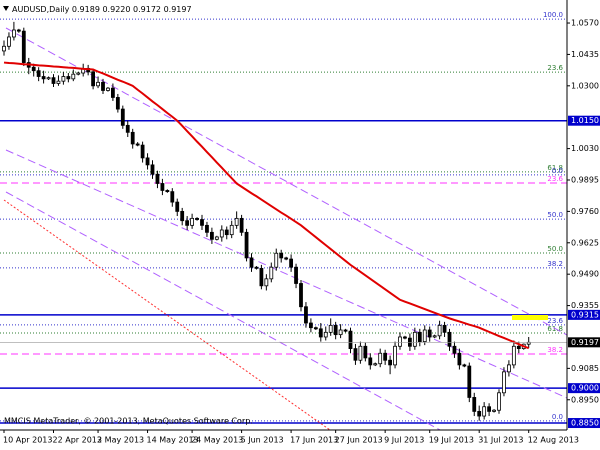  I want to click on y-tick-label: 0.9355, so click(585, 305).